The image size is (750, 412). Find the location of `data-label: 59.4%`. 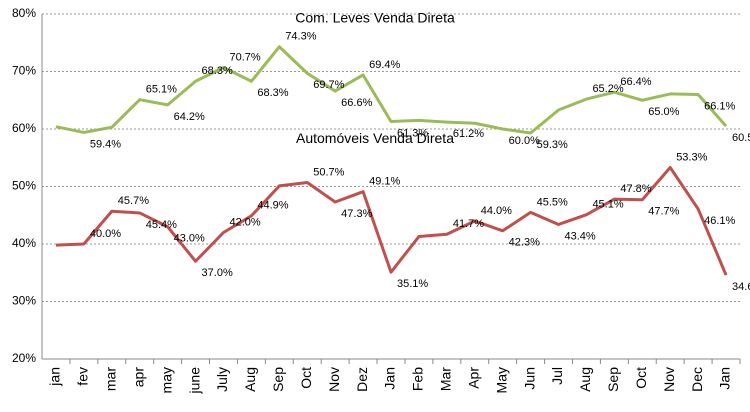

data-label: 59.4% is located at coordinates (105, 144).